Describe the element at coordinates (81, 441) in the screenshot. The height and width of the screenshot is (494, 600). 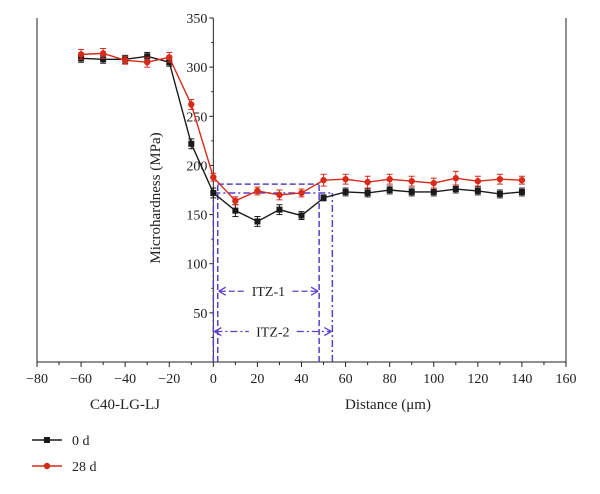
I see `legend-label-0d: 0 d` at that location.